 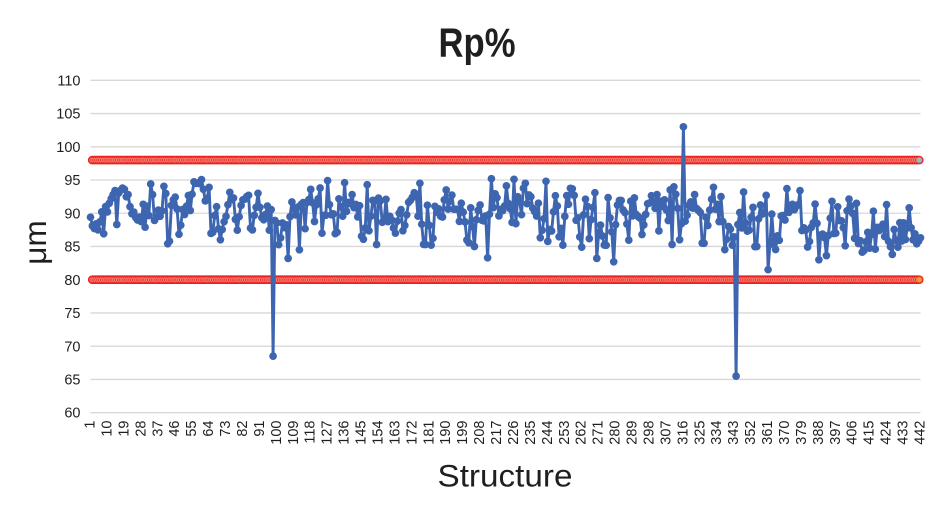 I want to click on svg-text: 28, so click(x=141, y=429).